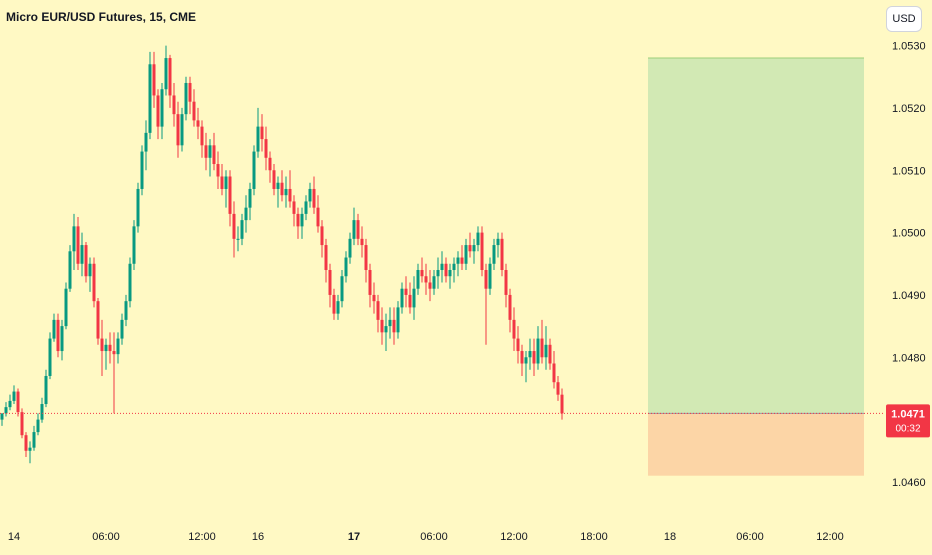 This screenshot has width=932, height=555. I want to click on currency-button: USD, so click(904, 19).